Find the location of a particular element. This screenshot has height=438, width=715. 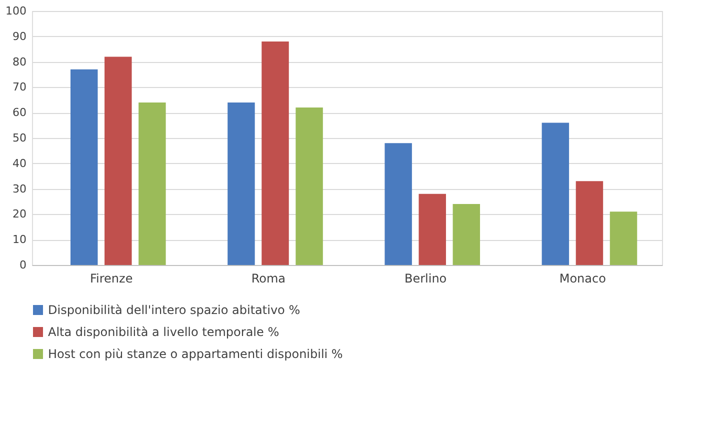

y-tick-label: 60 is located at coordinates (19, 113).